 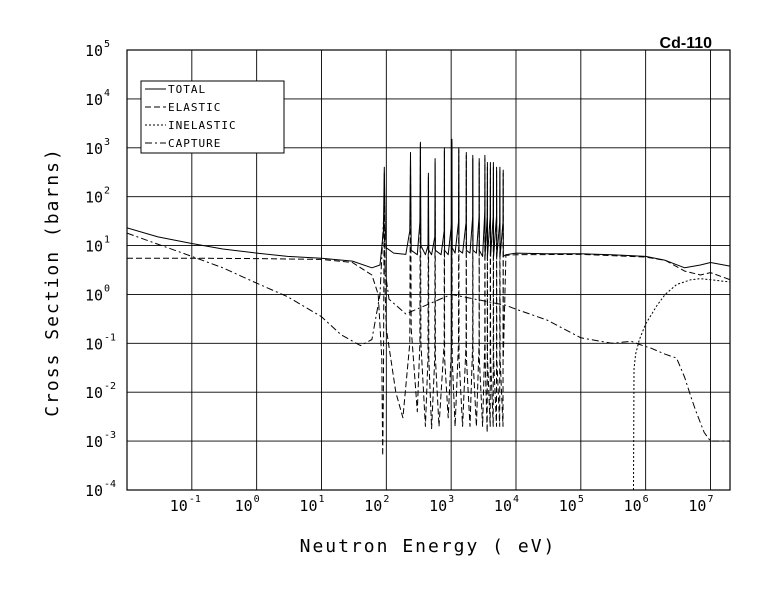 What do you see at coordinates (107, 93) in the screenshot?
I see `y-tick-exponent: 4` at bounding box center [107, 93].